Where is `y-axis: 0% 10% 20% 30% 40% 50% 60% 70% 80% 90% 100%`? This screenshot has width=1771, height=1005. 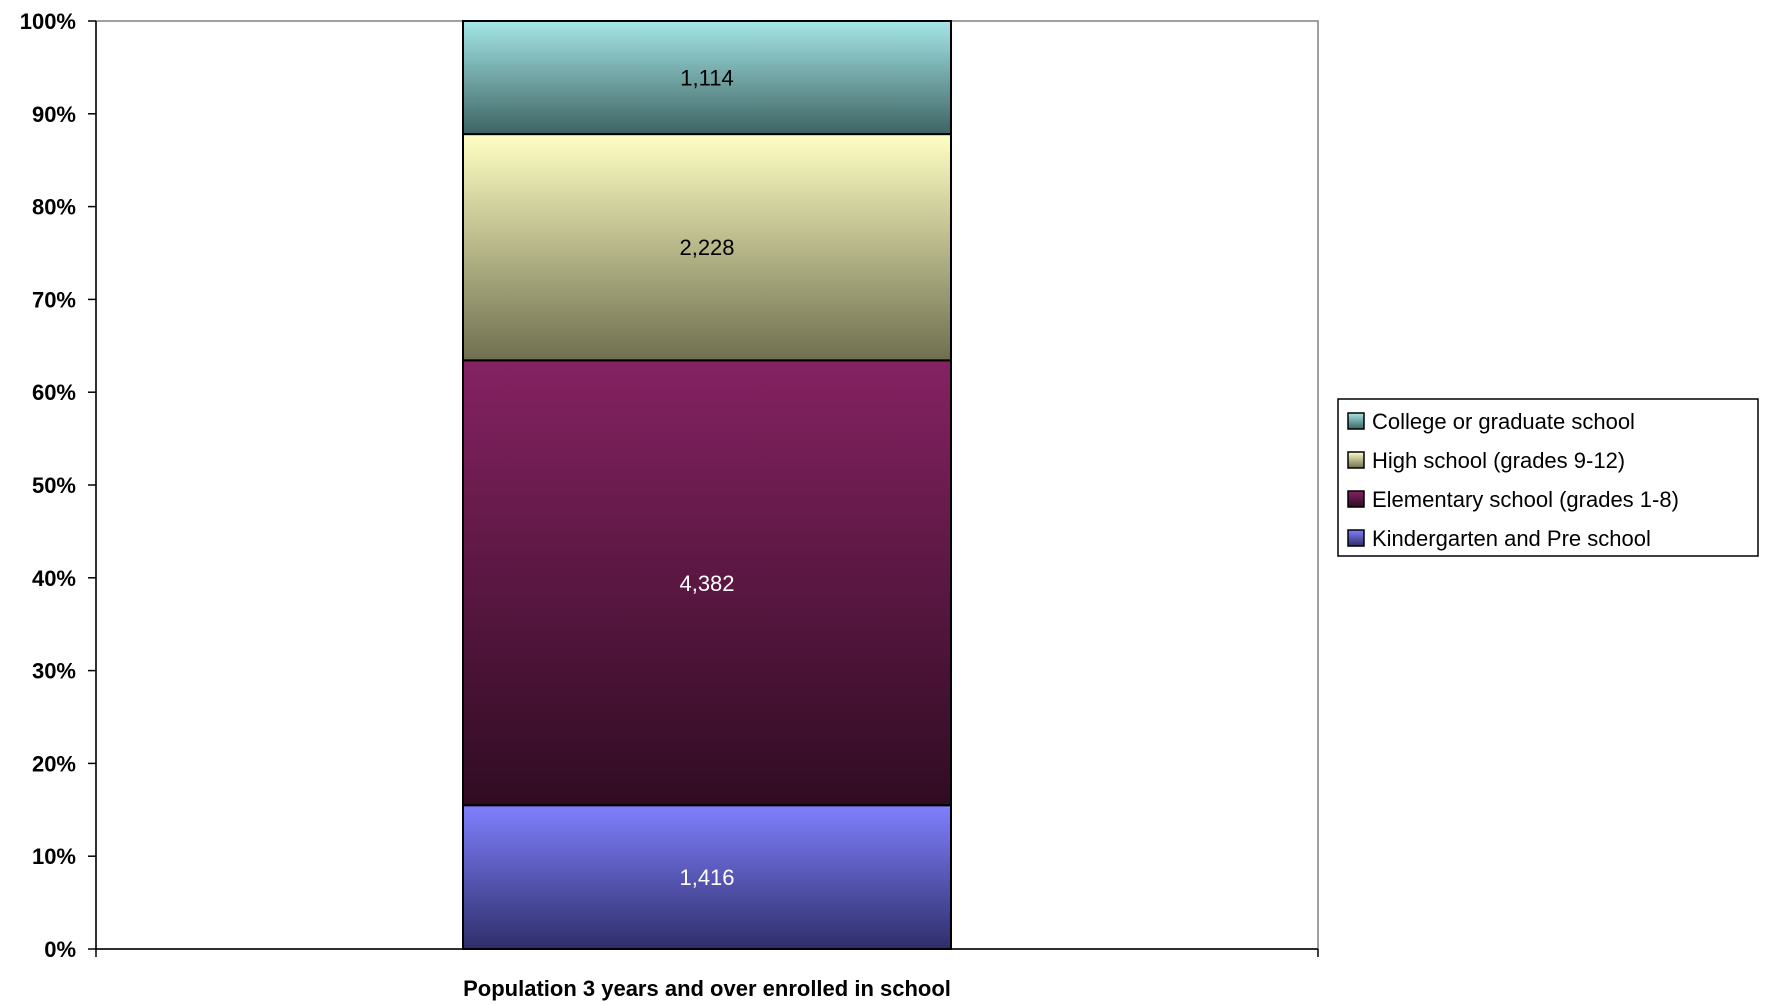
y-axis: 0% 10% 20% 30% 40% 50% 60% 70% 80% 90% 100% is located at coordinates (58, 485).